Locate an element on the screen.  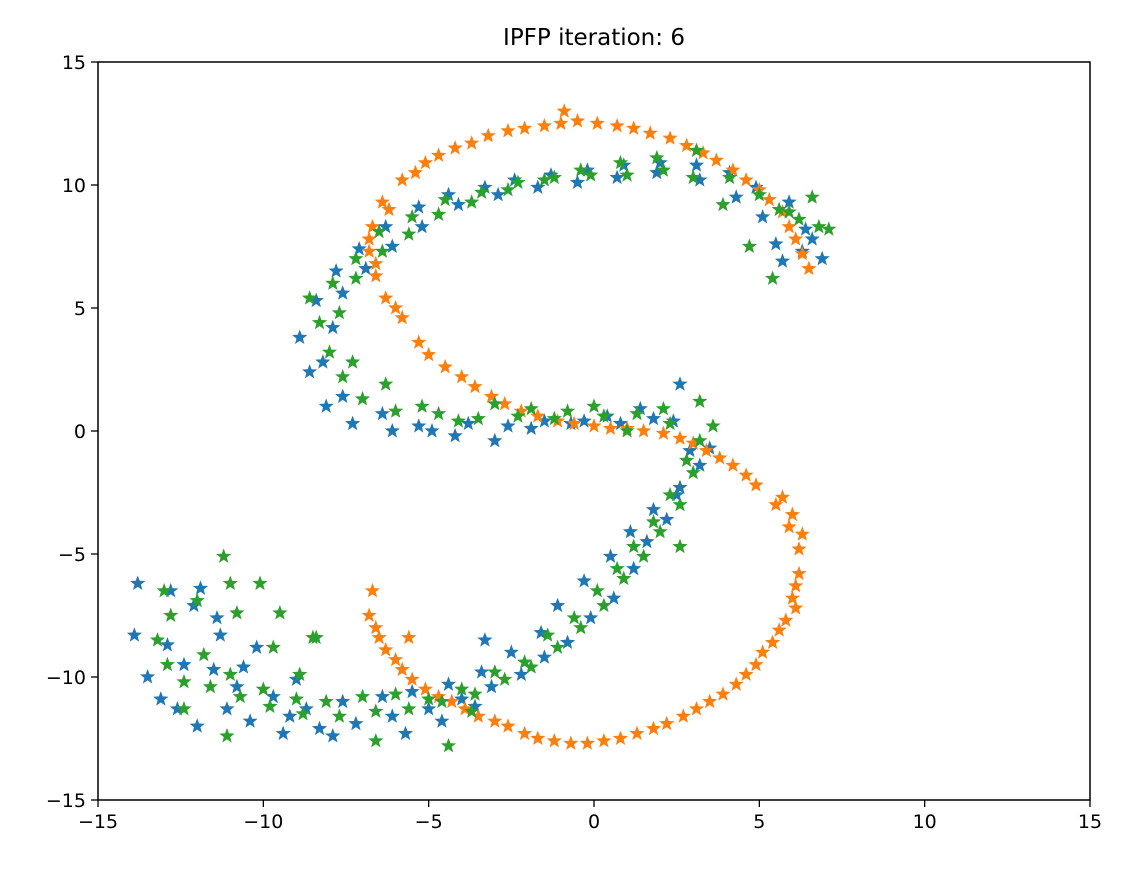
y-tick-label: −15 is located at coordinates (66, 801).